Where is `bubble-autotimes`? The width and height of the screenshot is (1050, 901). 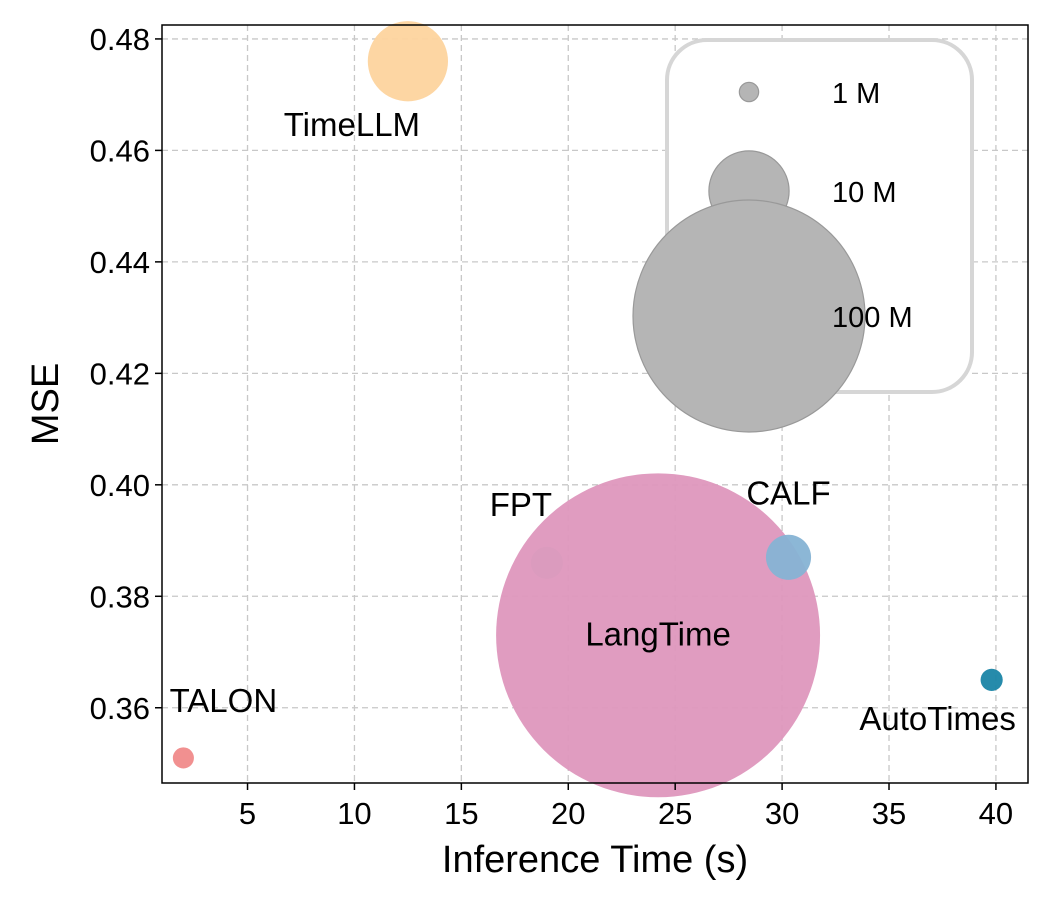
bubble-autotimes is located at coordinates (991, 679).